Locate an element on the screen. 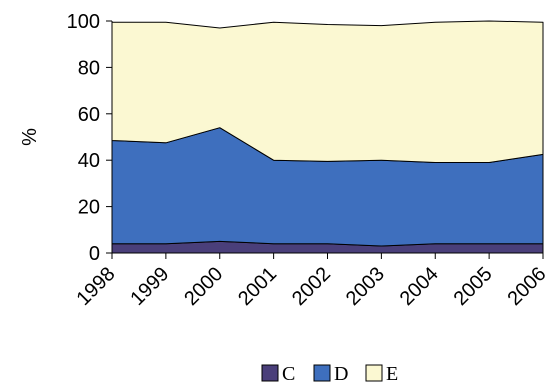 The height and width of the screenshot is (392, 552). legend-swatch-c is located at coordinates (270, 373).